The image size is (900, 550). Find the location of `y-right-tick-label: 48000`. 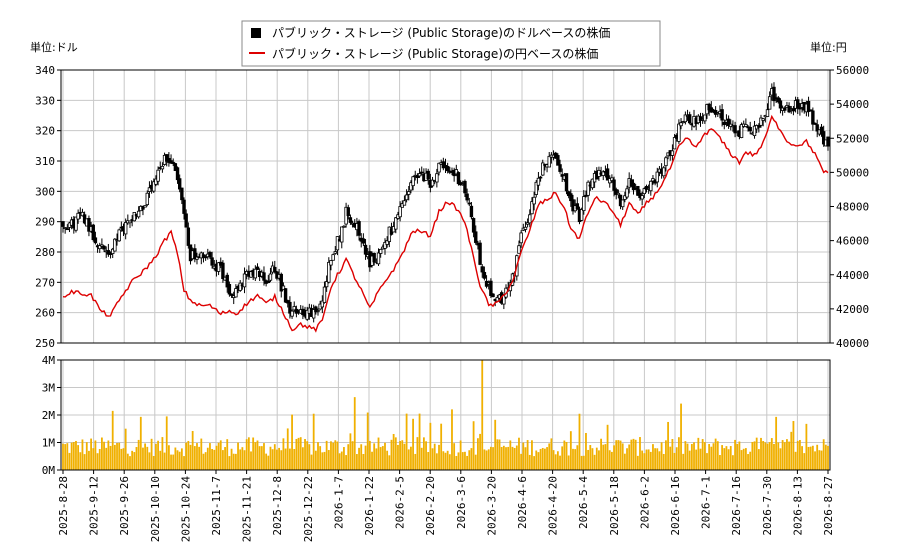

y-right-tick-label: 48000 is located at coordinates (852, 207).